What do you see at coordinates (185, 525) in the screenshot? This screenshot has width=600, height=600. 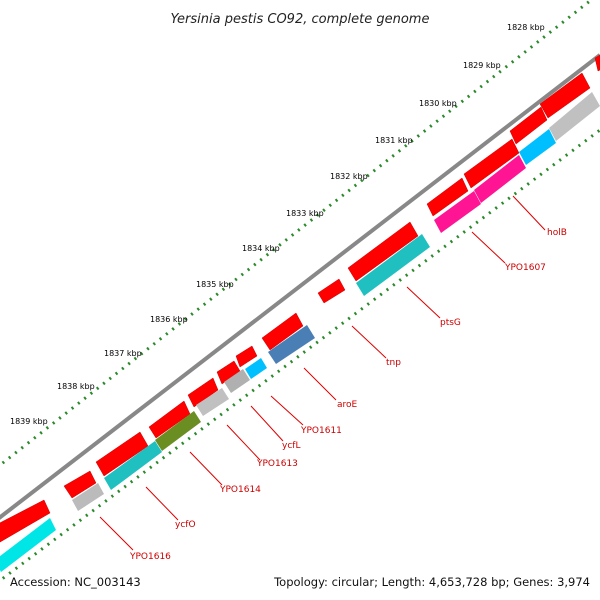 I see `gene-label-ycfO: ycfO` at bounding box center [185, 525].